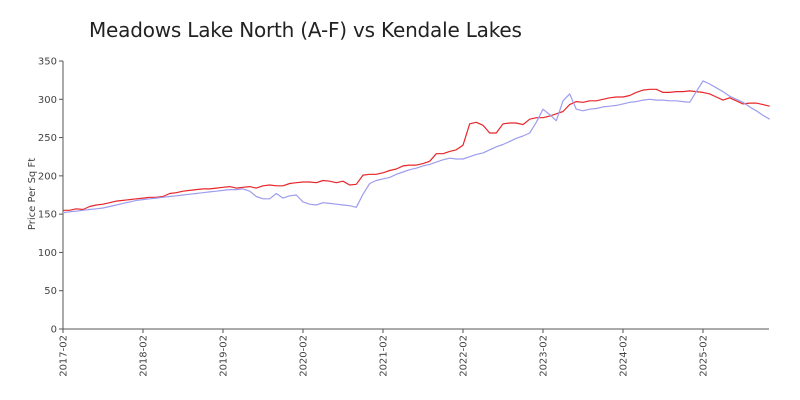  I want to click on y-tick-label: 50, so click(50, 291).